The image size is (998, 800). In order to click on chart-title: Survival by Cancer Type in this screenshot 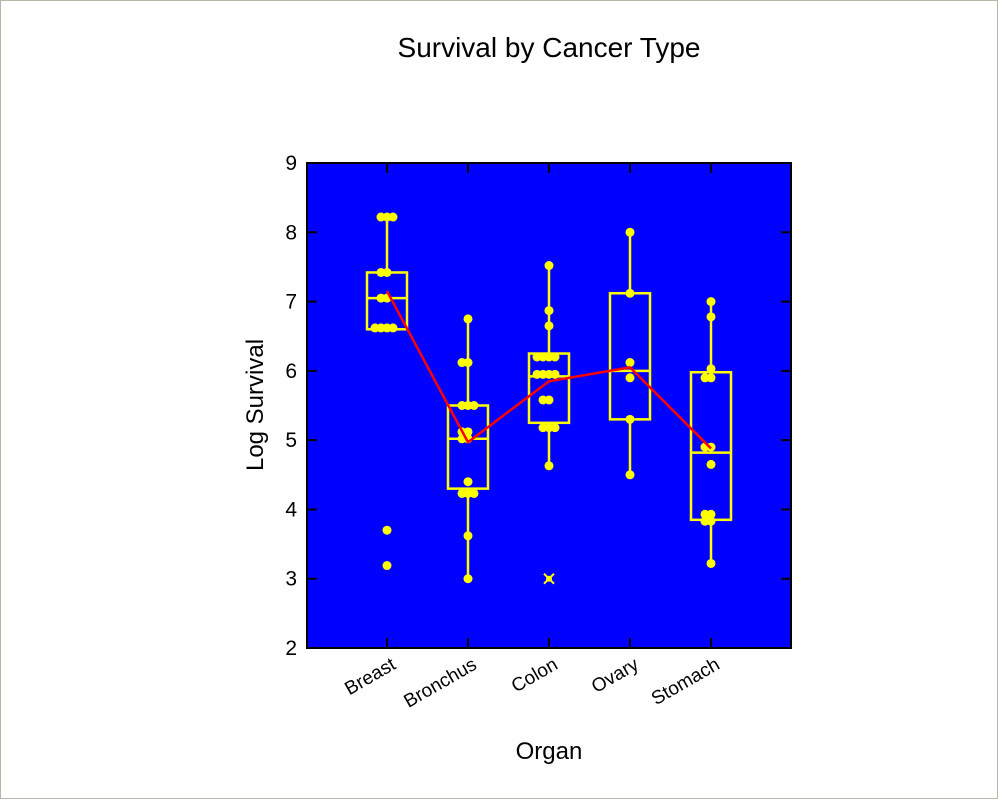, I will do `click(549, 47)`.